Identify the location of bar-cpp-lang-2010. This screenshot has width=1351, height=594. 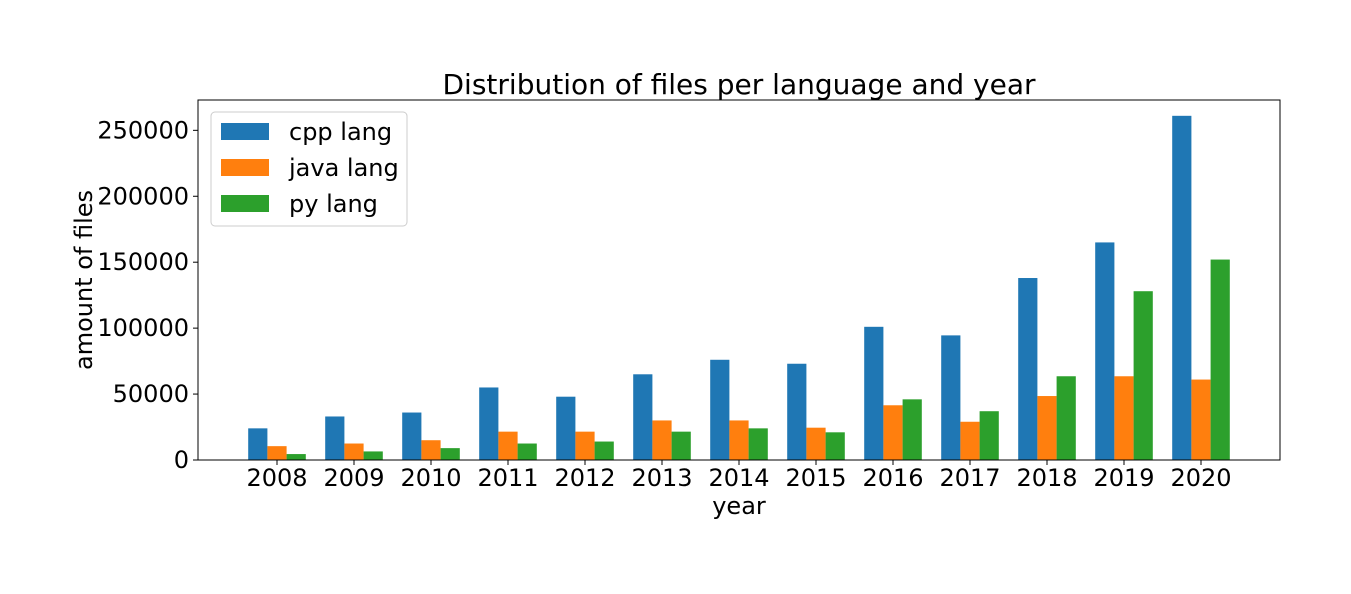
(412, 436).